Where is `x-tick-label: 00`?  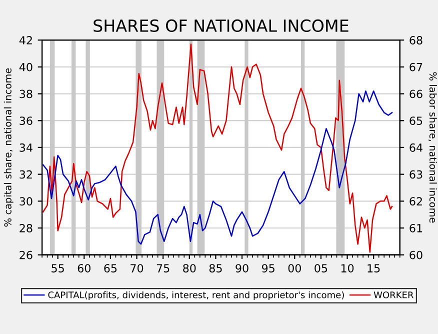
x-tick-label: 00 is located at coordinates (294, 268).